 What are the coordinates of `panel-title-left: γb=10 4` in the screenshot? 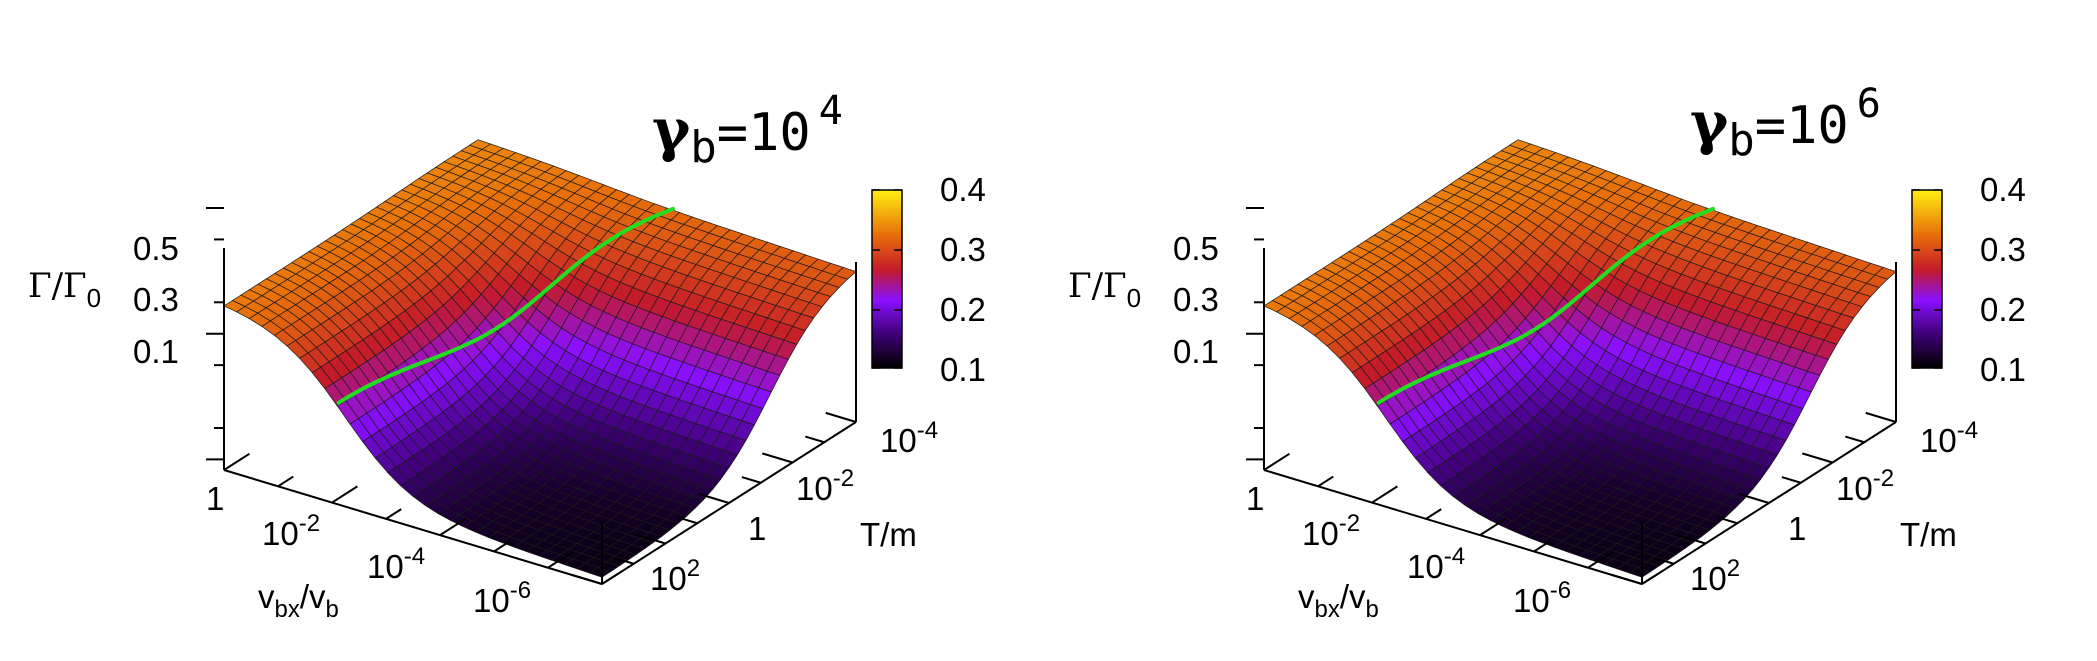 It's located at (747, 130).